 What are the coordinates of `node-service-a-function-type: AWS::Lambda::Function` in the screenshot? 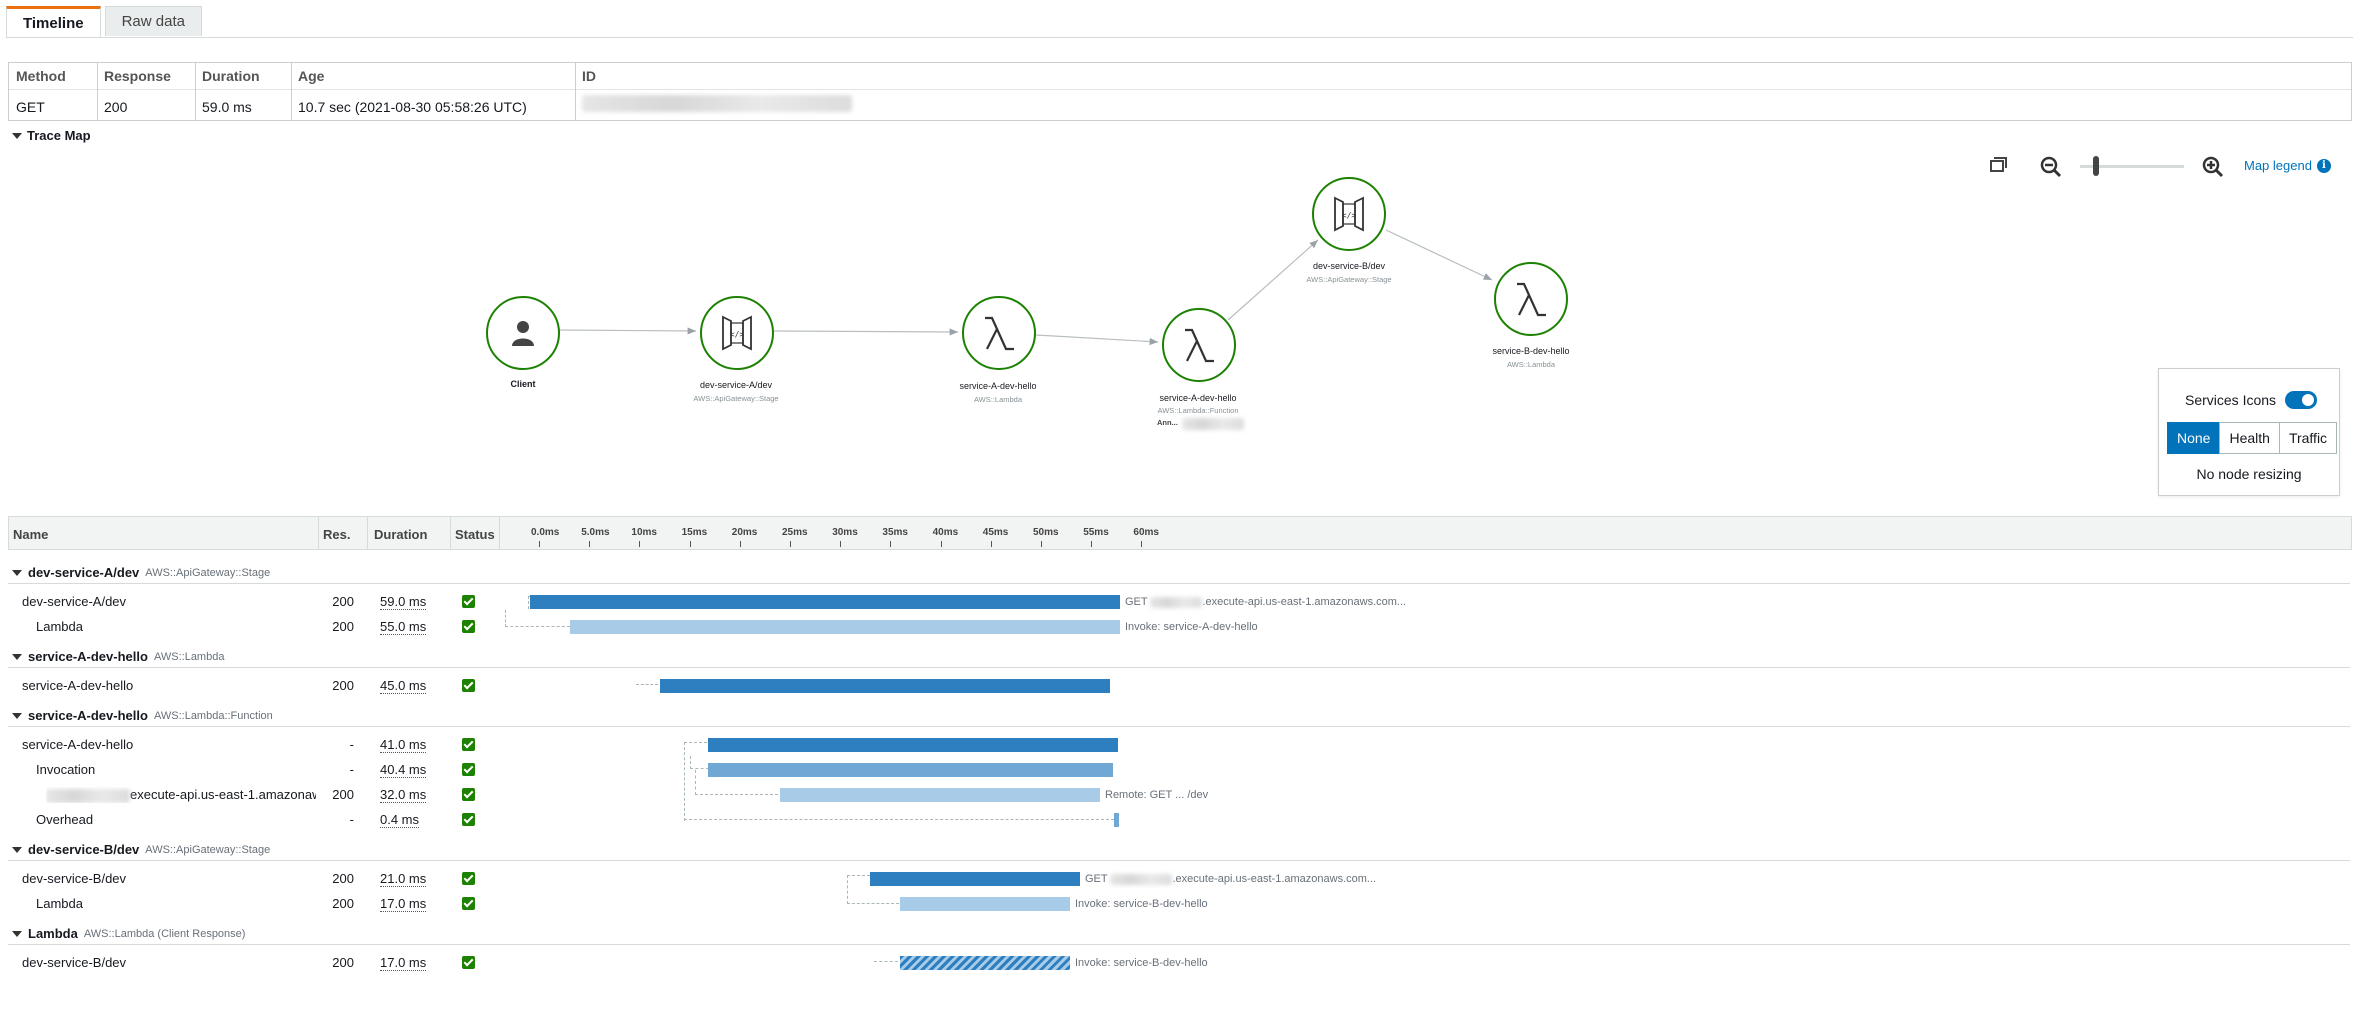 It's located at (1198, 410).